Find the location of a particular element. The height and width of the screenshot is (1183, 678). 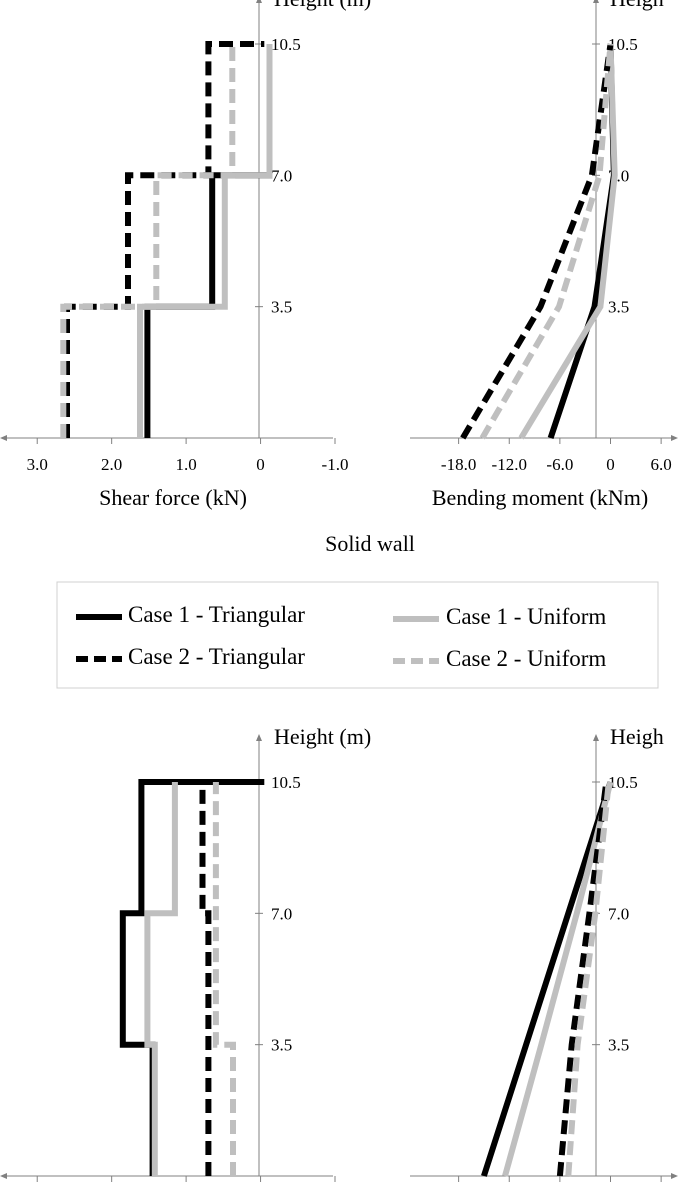

x-tick-label: 3.0 is located at coordinates (37, 464).